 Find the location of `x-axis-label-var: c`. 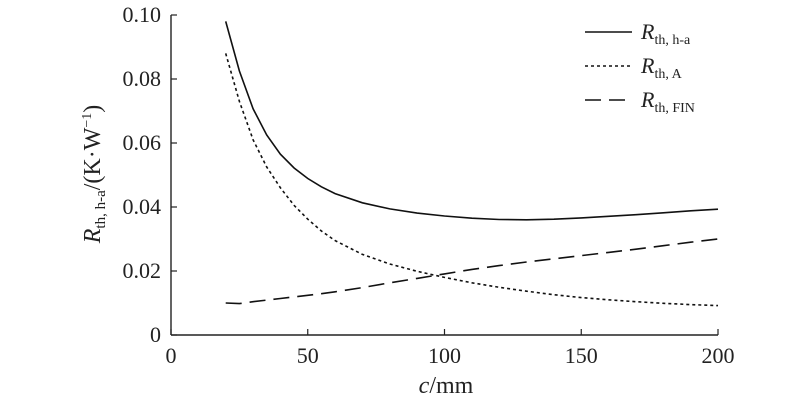

x-axis-label-var: c is located at coordinates (424, 386).